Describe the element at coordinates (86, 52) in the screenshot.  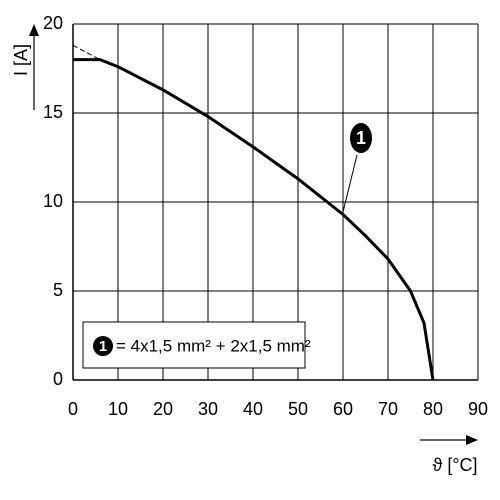
I see `data-line` at that location.